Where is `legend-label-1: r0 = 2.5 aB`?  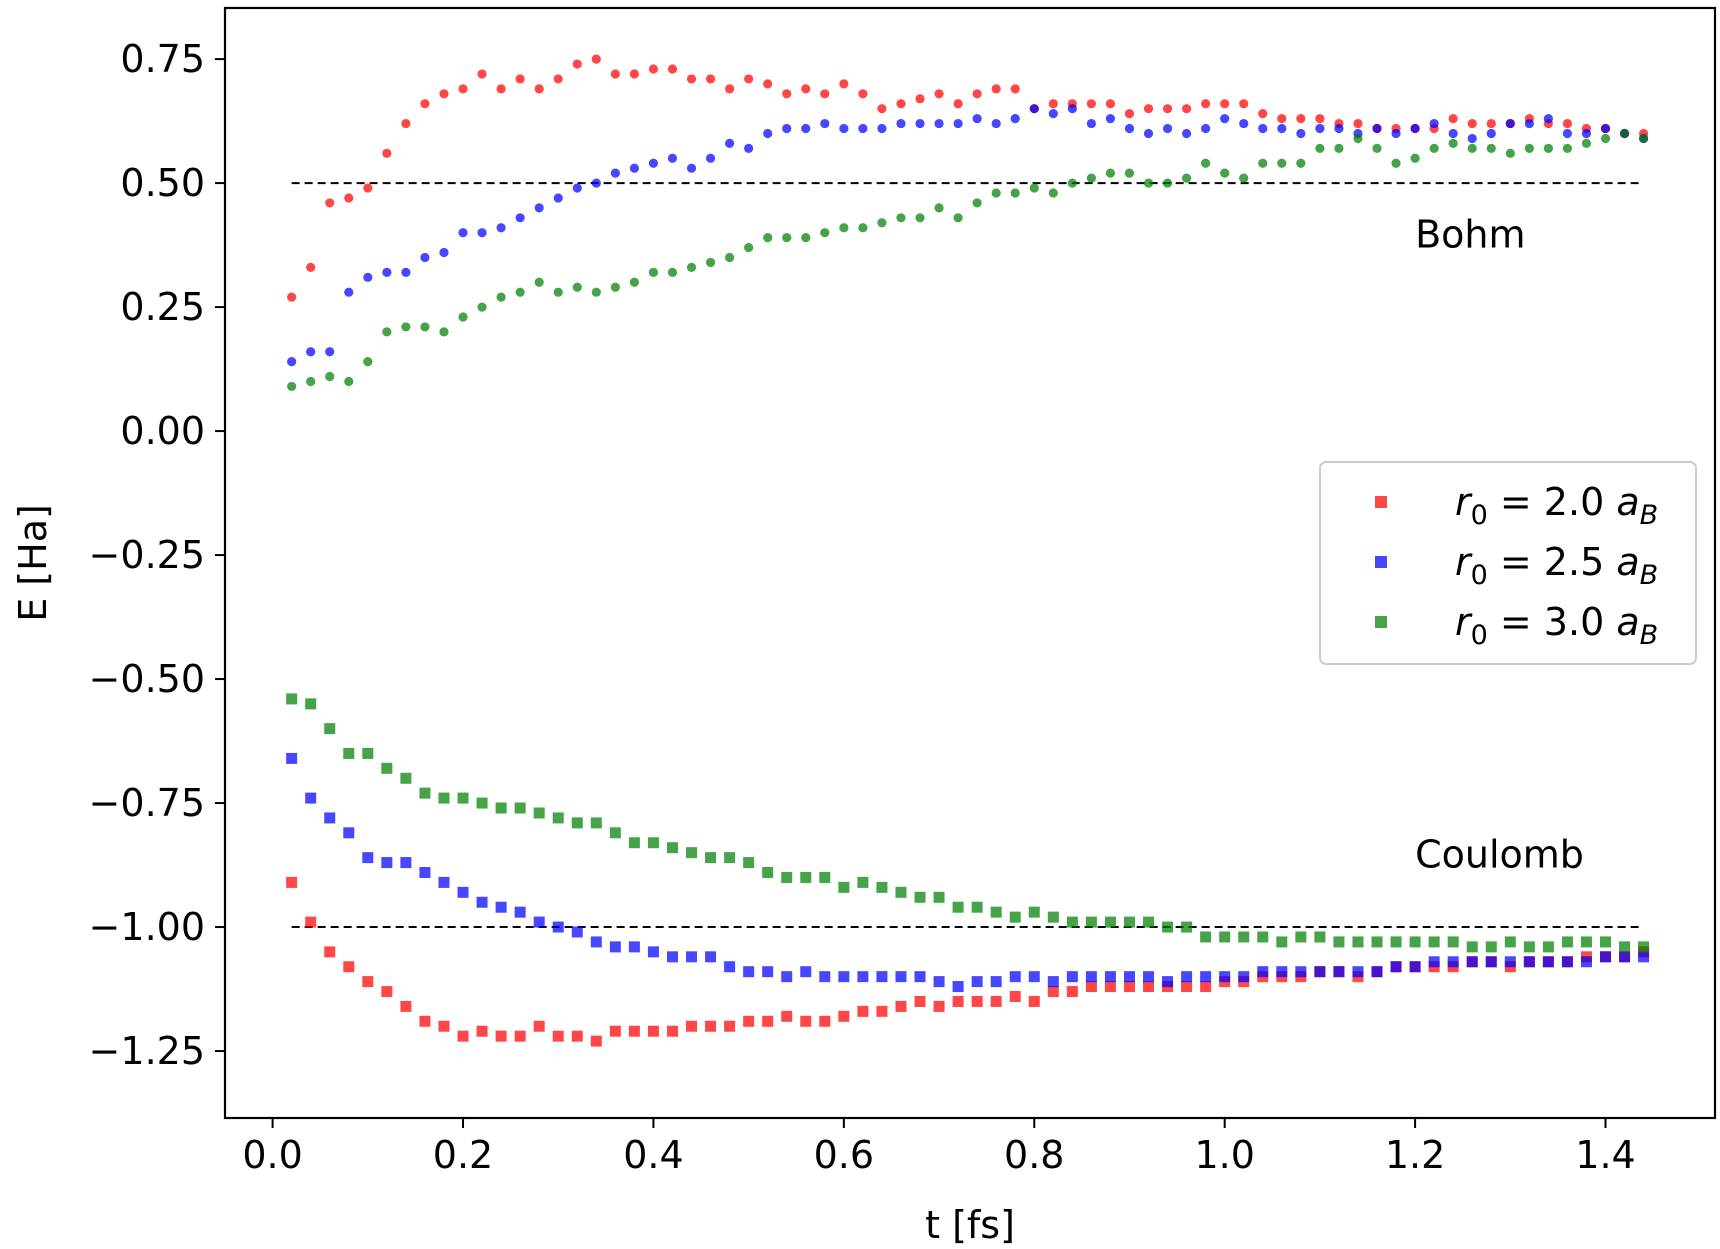 legend-label-1: r0 = 2.5 aB is located at coordinates (1556, 565).